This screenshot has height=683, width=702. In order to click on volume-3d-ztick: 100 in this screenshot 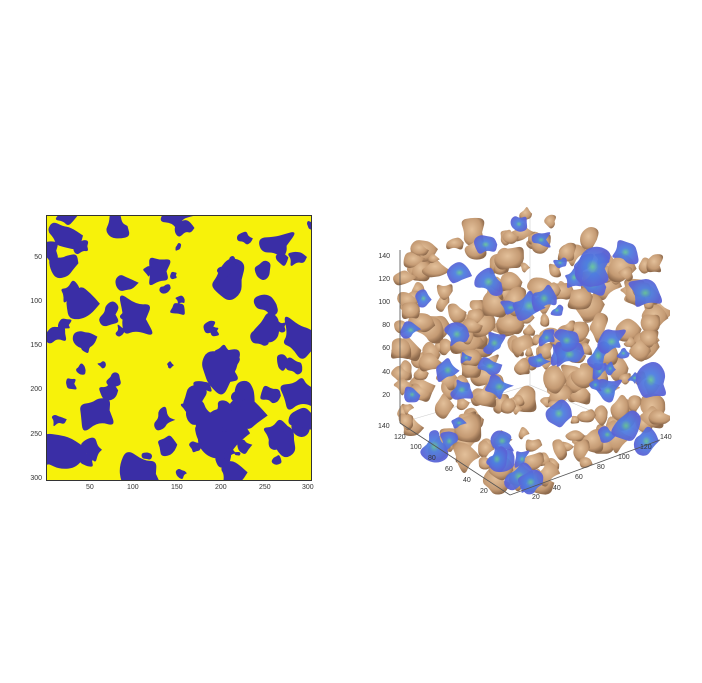, I will do `click(384, 302)`.